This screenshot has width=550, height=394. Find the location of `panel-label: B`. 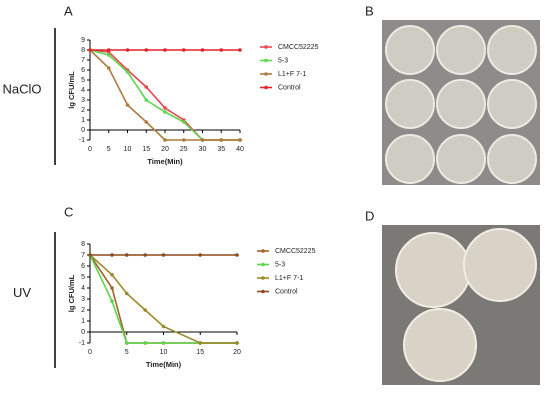

panel-label: B is located at coordinates (369, 10).